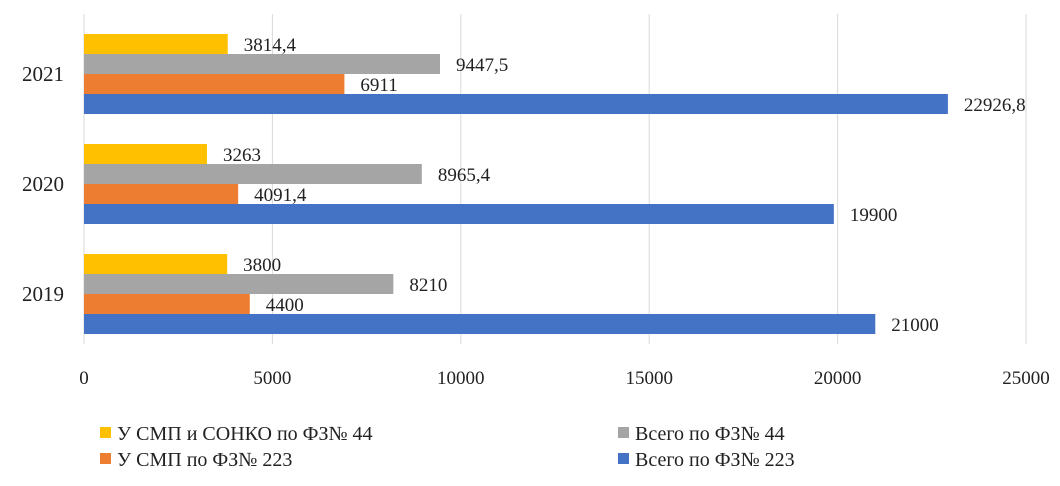  Describe the element at coordinates (461, 378) in the screenshot. I see `x-tick-label: 10000` at that location.